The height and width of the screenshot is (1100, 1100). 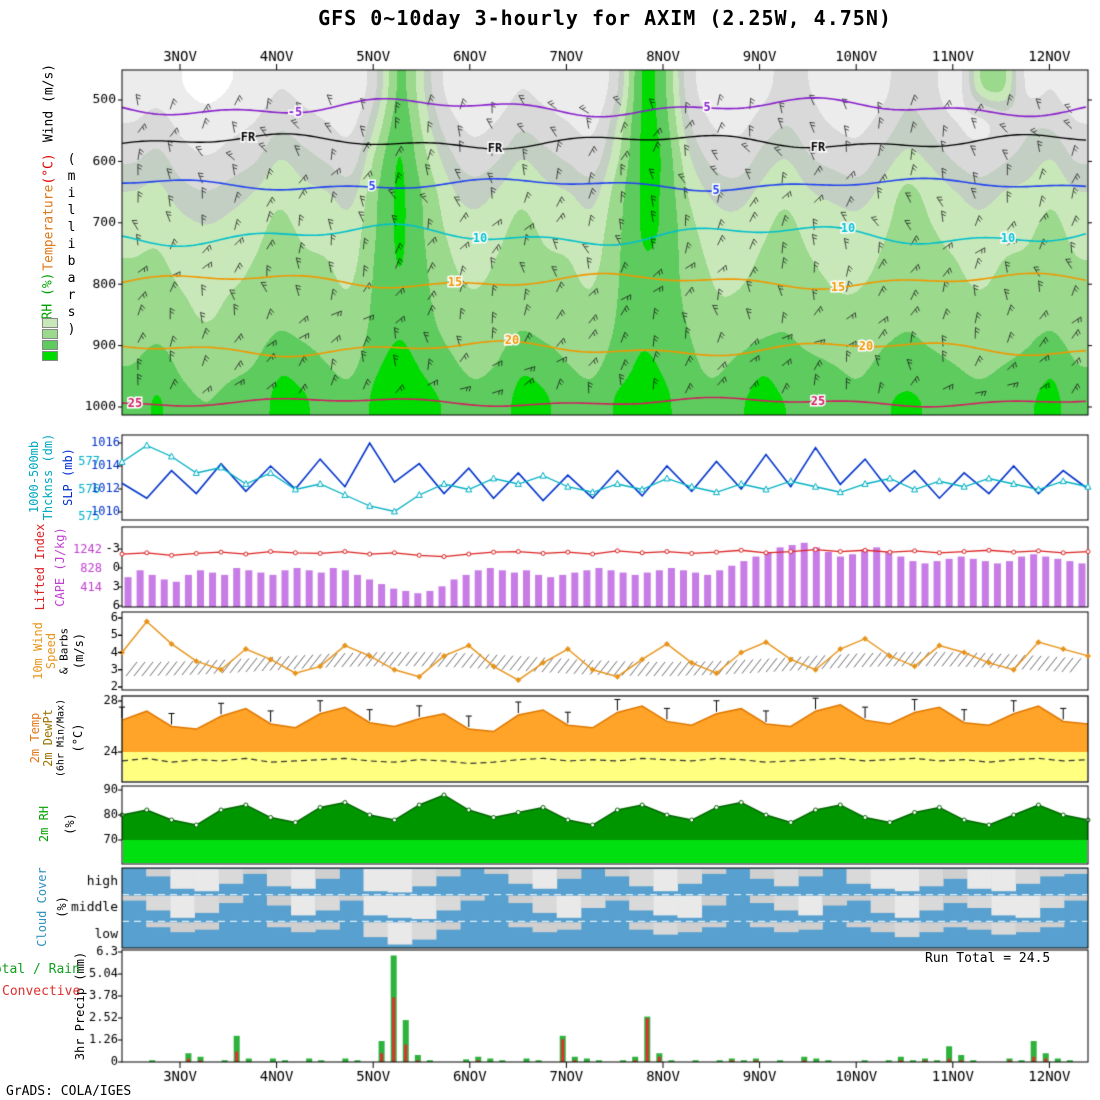 What do you see at coordinates (78, 738) in the screenshot?
I see `ylabel-degc: (°C)` at bounding box center [78, 738].